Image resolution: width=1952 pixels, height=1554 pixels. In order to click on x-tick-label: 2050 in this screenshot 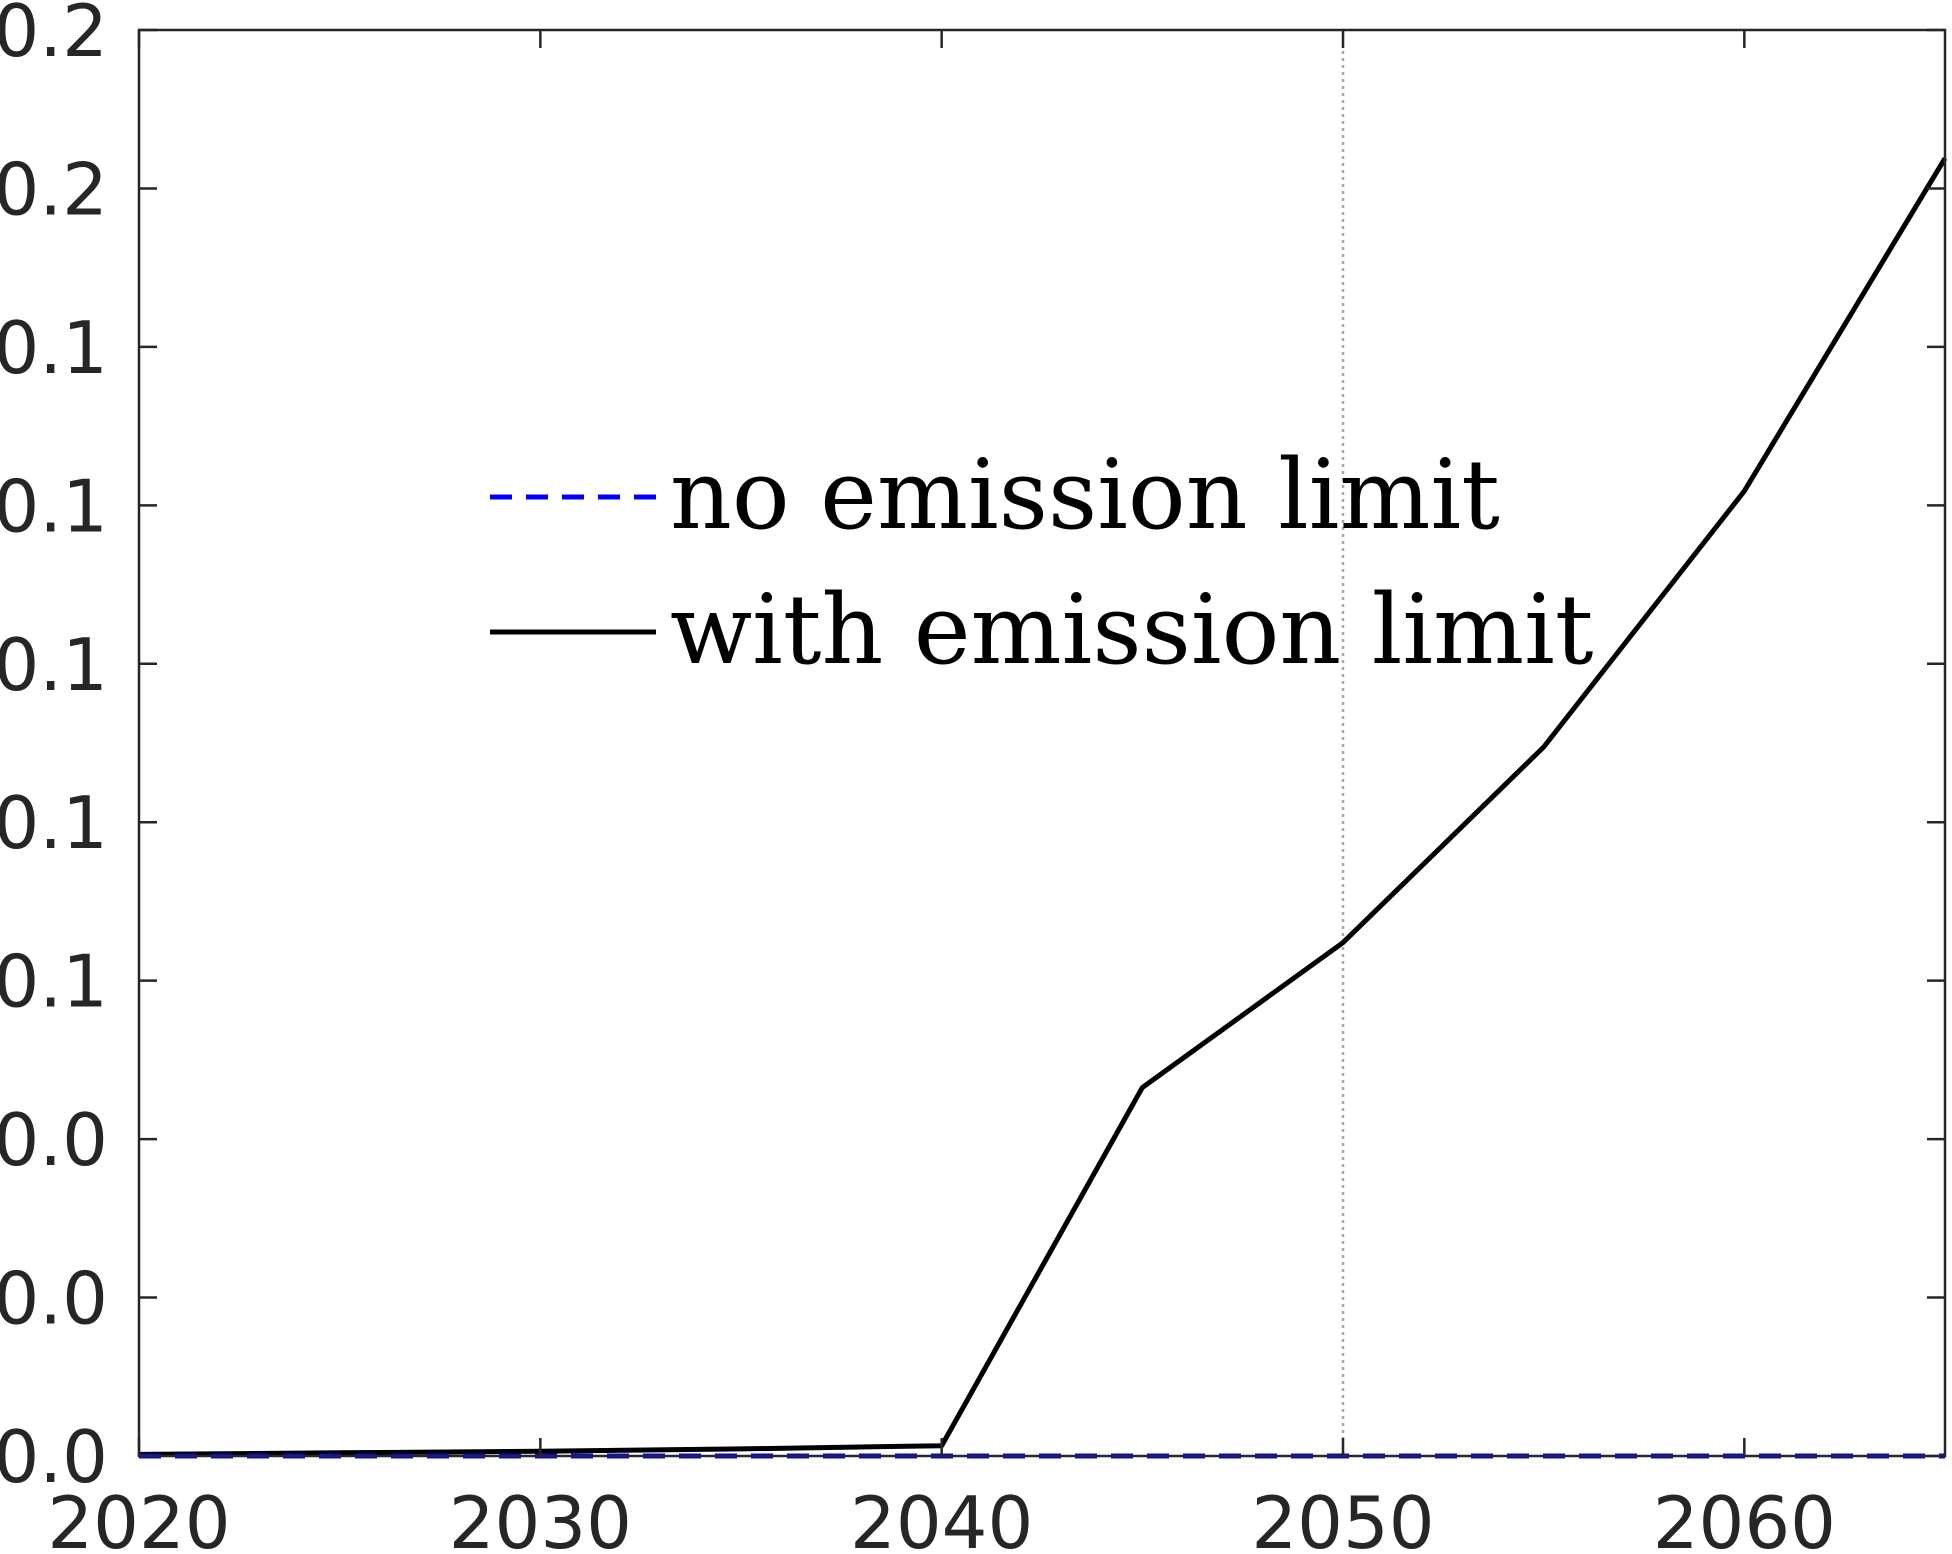, I will do `click(1342, 1517)`.